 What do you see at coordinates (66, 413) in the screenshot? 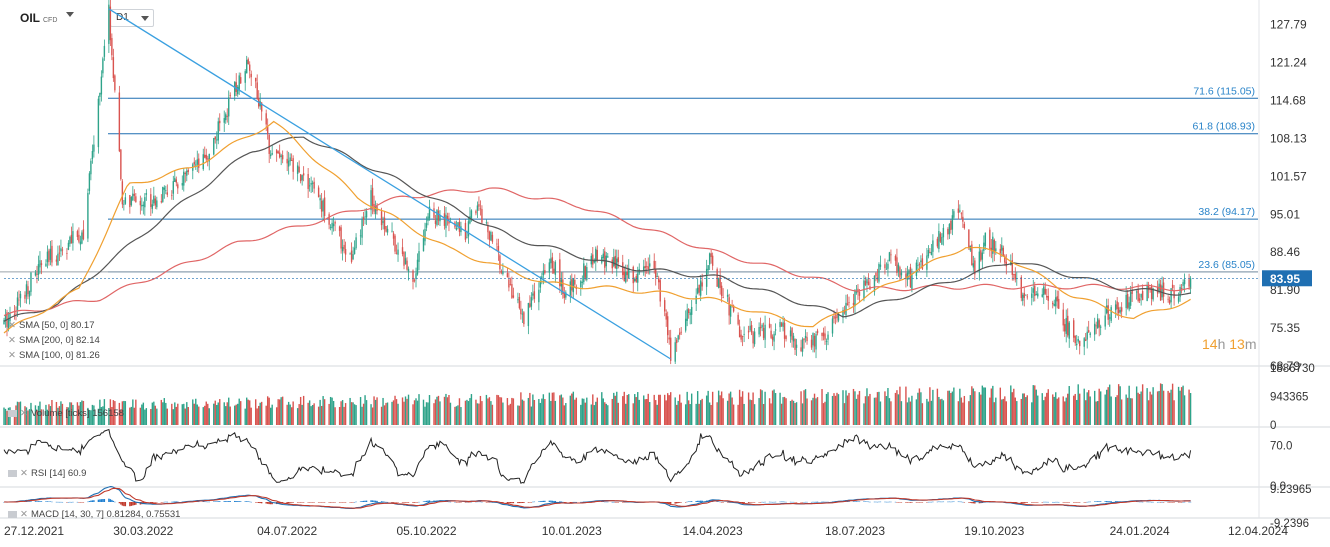
I see `legend-volume: ✕ Volume [ticks] 156158` at bounding box center [66, 413].